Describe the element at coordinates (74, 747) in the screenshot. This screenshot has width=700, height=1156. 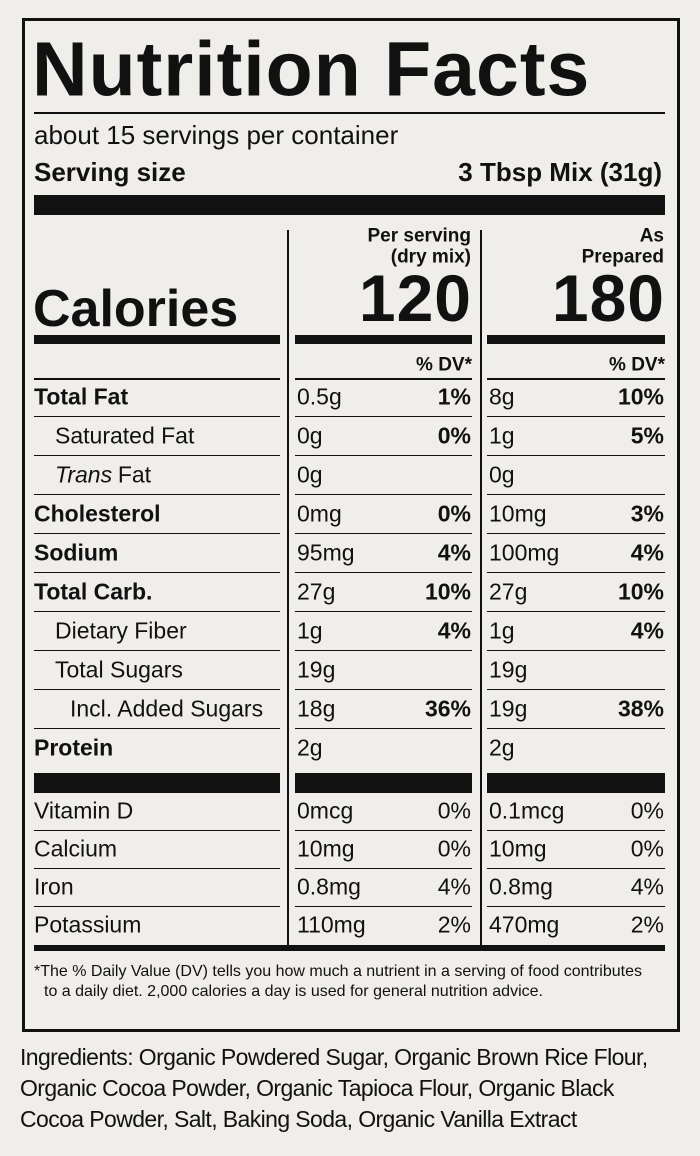
I see `nutrient-label: Protein` at that location.